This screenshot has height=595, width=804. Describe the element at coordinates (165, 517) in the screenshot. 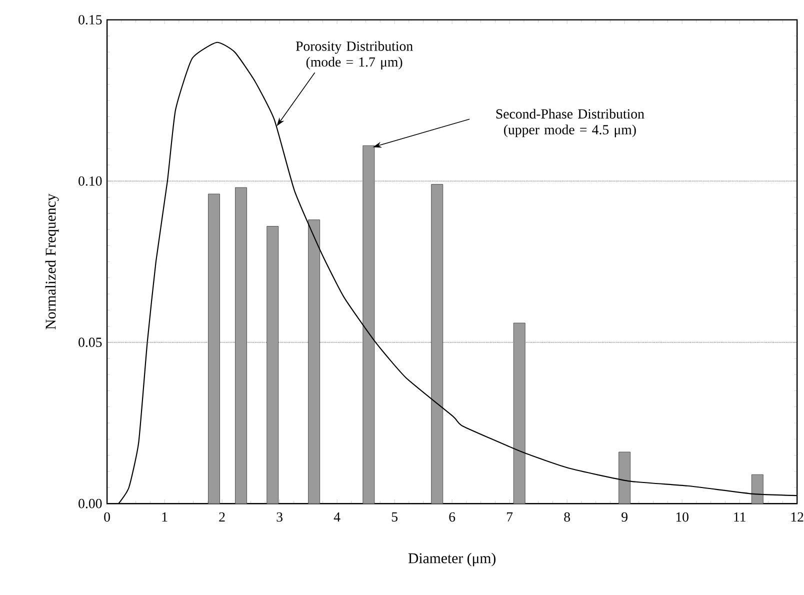

I see `x-tick-label: 1` at that location.